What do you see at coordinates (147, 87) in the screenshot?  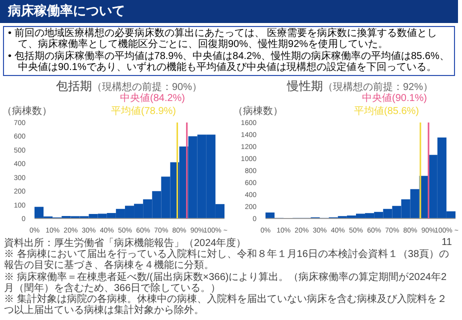 I see `chart-subtitle: （現構想の前提：90%）` at bounding box center [147, 87].